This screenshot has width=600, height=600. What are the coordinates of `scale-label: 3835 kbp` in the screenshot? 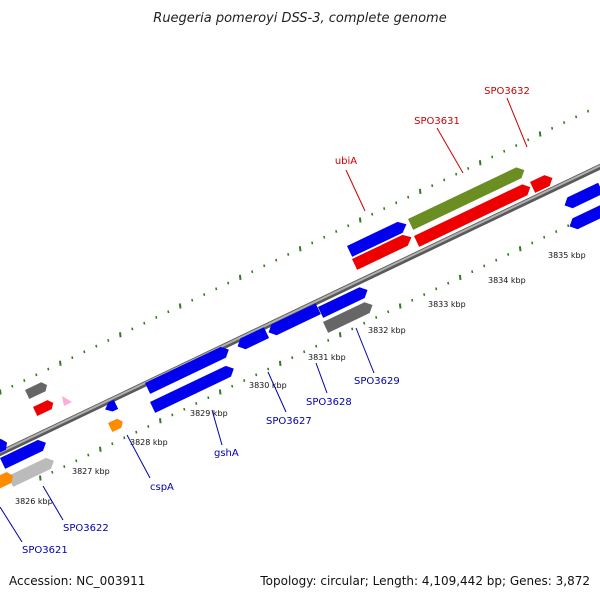 It's located at (567, 255).